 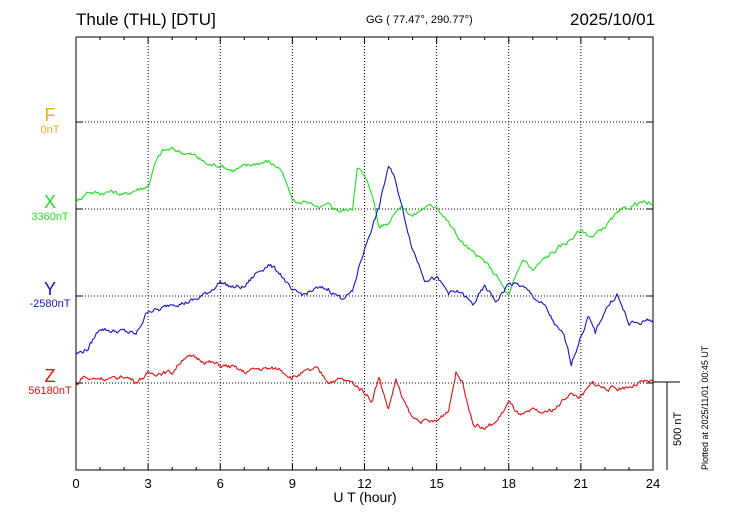 What do you see at coordinates (705, 407) in the screenshot?
I see `plotted-at-note: Plotted at 2025/11/01 00:45 UT` at bounding box center [705, 407].